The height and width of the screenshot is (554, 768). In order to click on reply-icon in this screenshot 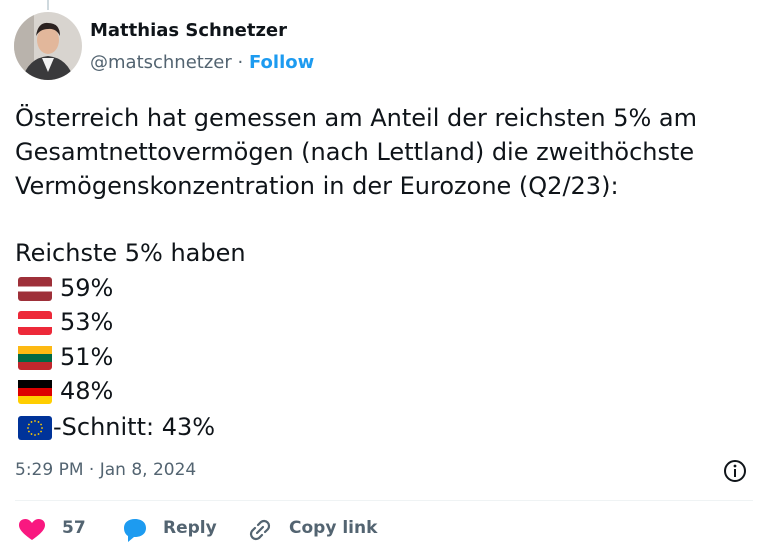, I will do `click(135, 530)`.